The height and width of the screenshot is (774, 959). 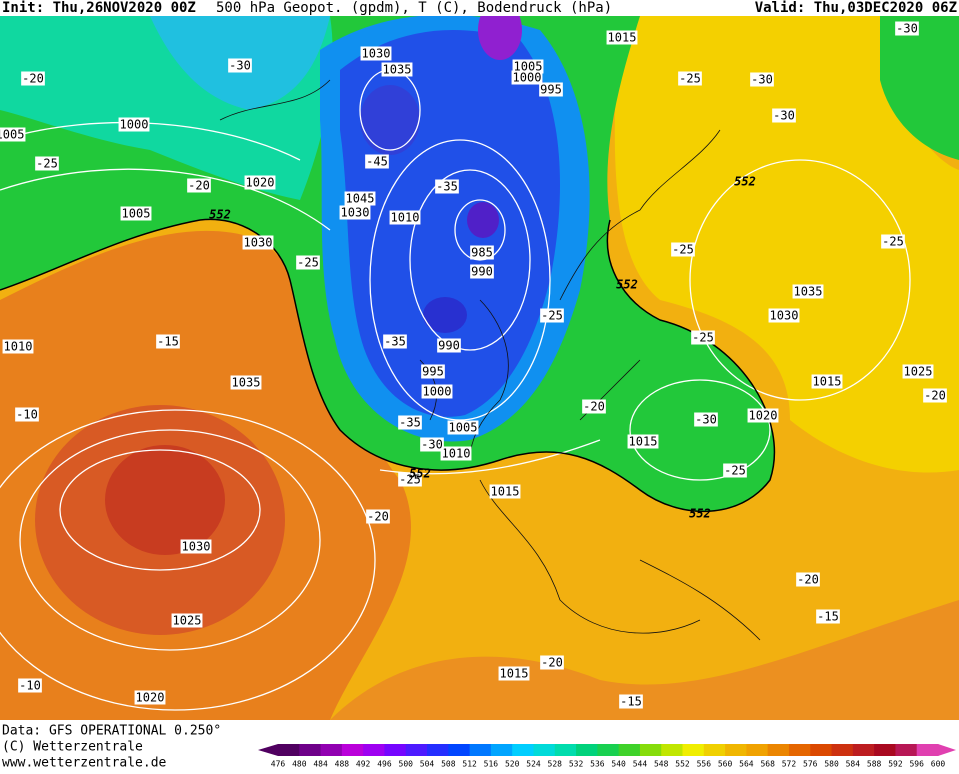 I want to click on isotherm-label: -35, so click(x=410, y=423).